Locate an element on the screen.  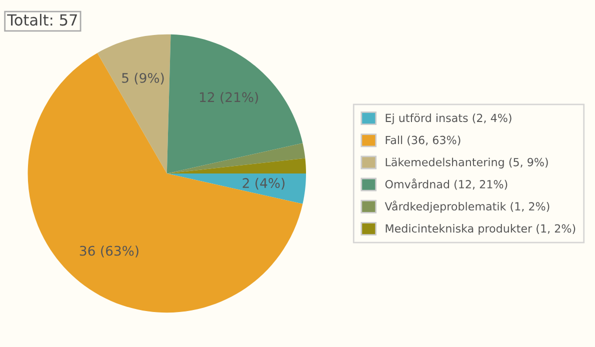
legend-label: Medicintekniska produkter (1, 2%) is located at coordinates (481, 229).